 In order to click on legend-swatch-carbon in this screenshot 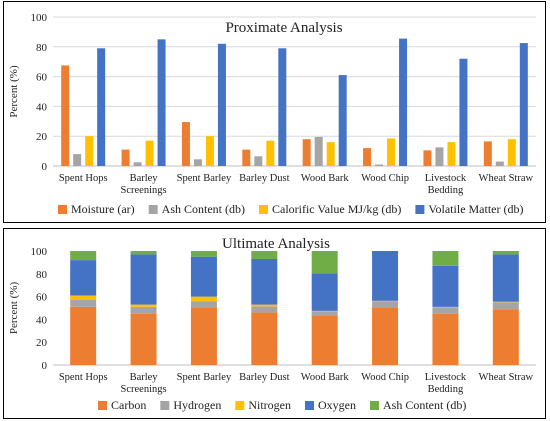, I will do `click(102, 405)`.